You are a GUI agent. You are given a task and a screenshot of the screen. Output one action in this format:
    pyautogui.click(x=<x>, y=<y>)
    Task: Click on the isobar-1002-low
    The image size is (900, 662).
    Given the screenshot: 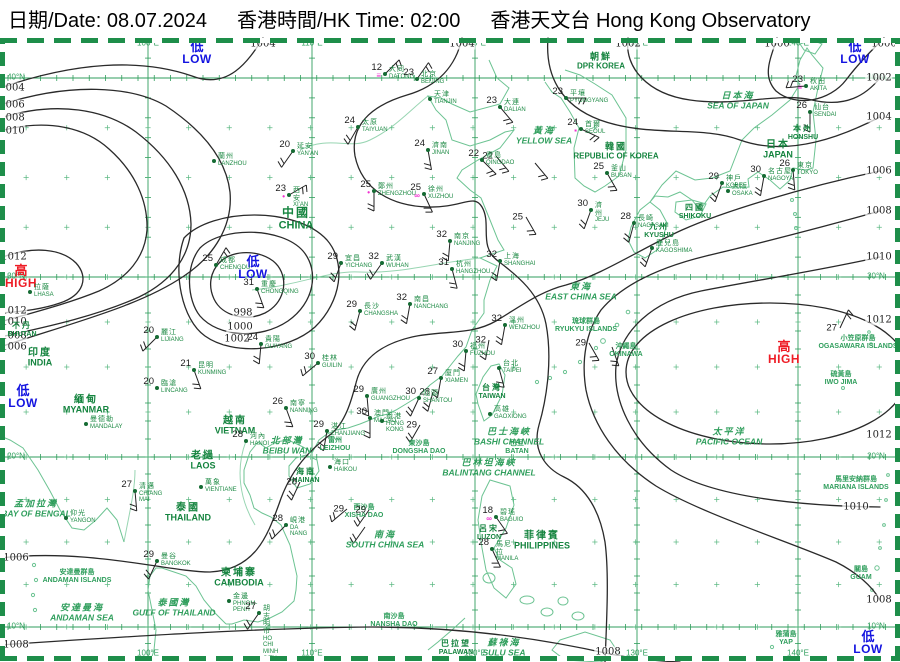 What is the action you would take?
    pyautogui.click(x=259, y=282)
    